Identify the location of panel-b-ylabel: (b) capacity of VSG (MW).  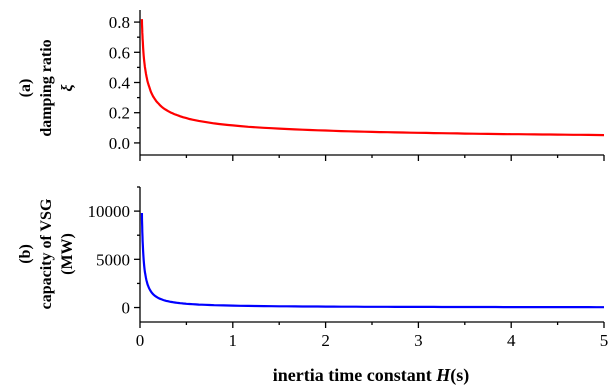
(46, 253).